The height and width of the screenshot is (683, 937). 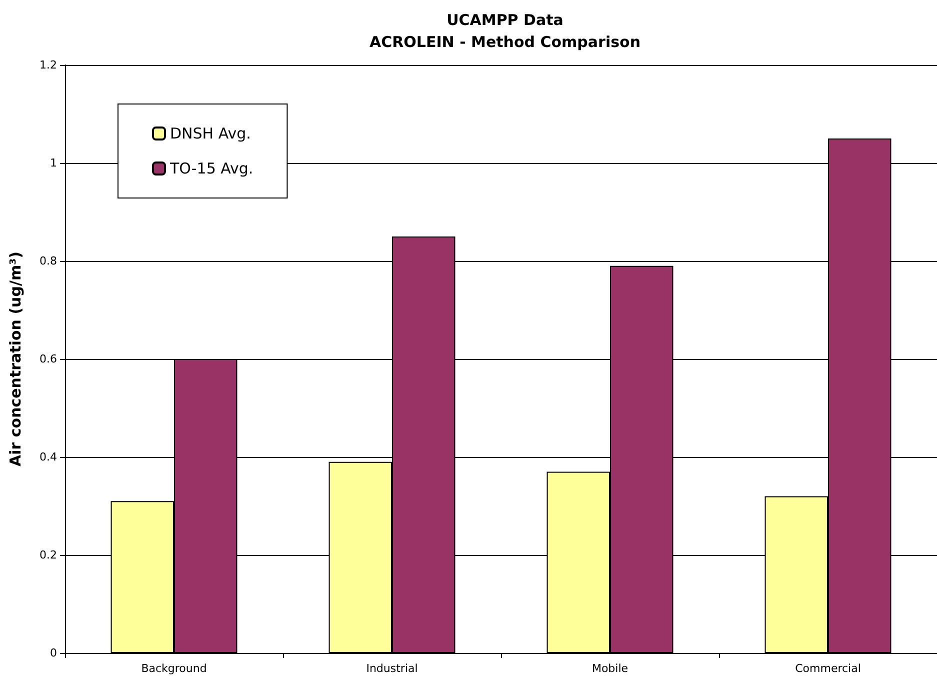 I want to click on legend-label: DNSH Avg., so click(x=210, y=133).